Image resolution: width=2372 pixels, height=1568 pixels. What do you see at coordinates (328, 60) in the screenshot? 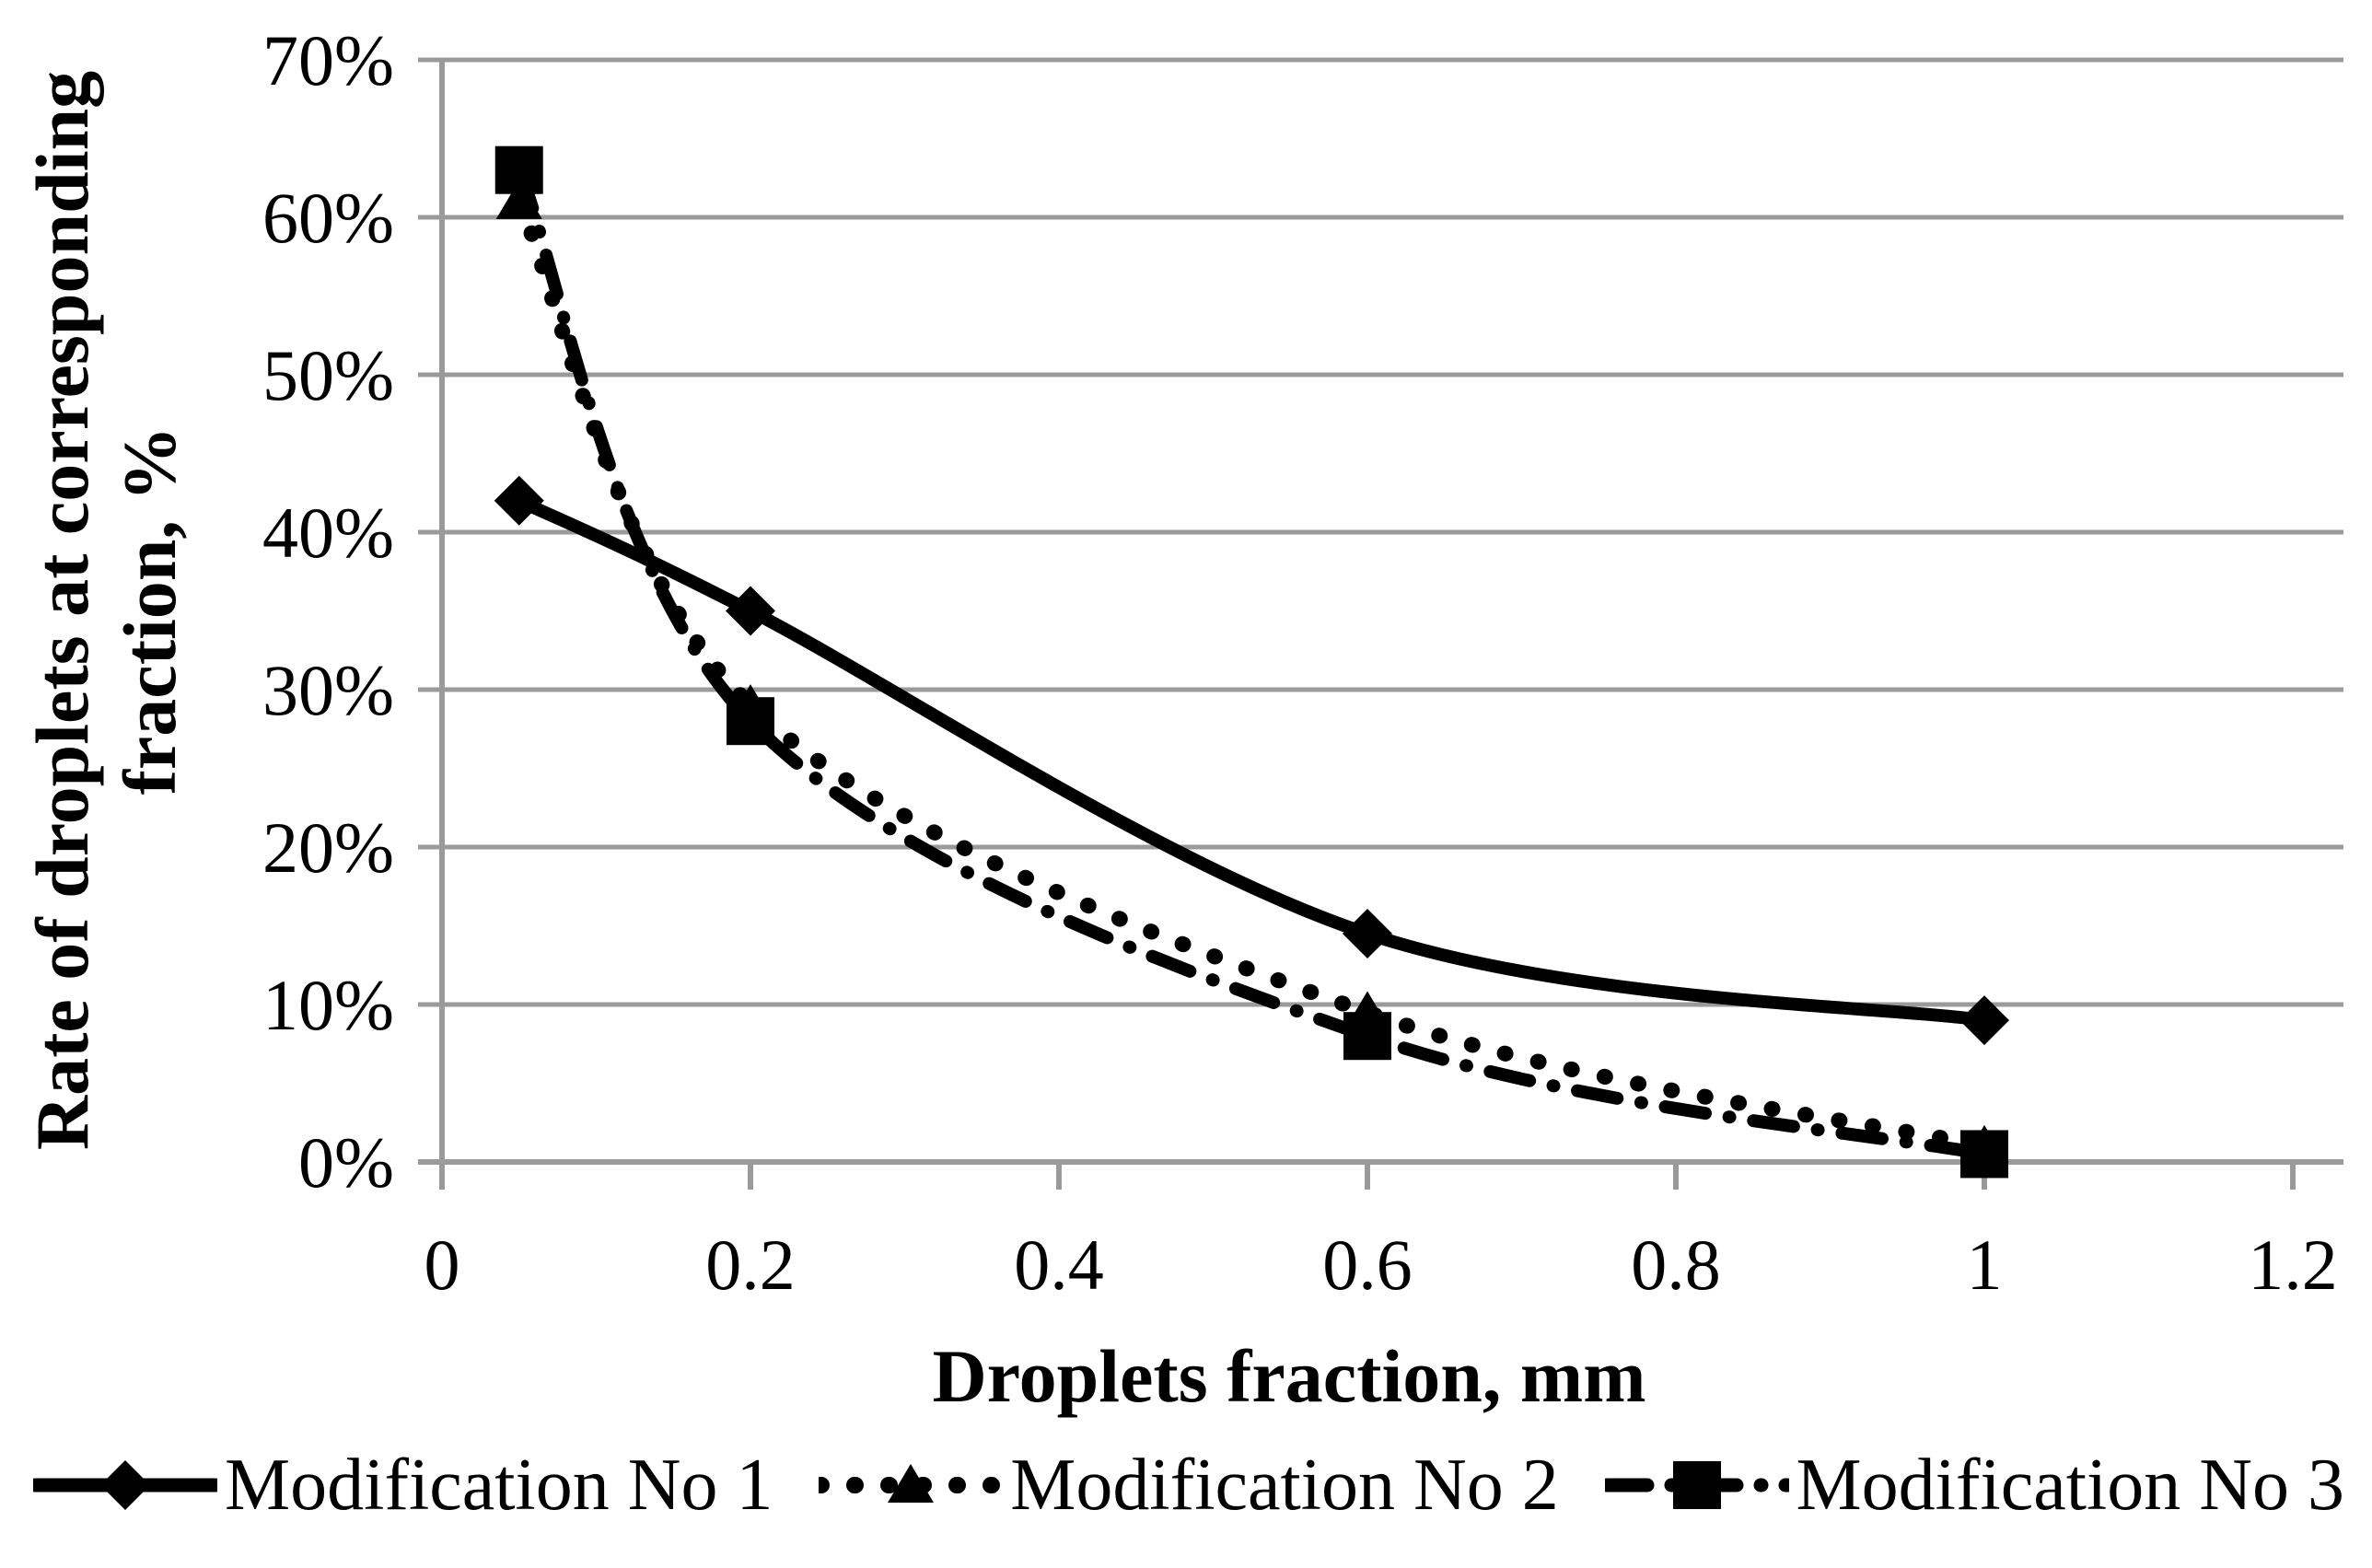
I see `y-tick-label: 70%` at bounding box center [328, 60].